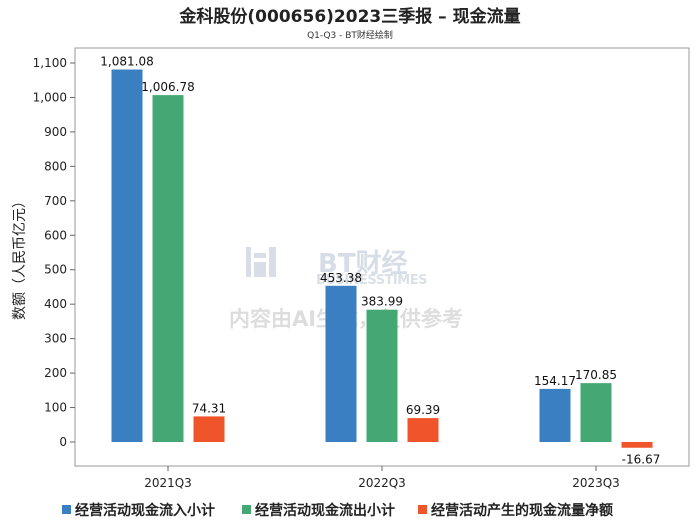  What do you see at coordinates (382, 302) in the screenshot?
I see `data-label: 383.99` at bounding box center [382, 302].